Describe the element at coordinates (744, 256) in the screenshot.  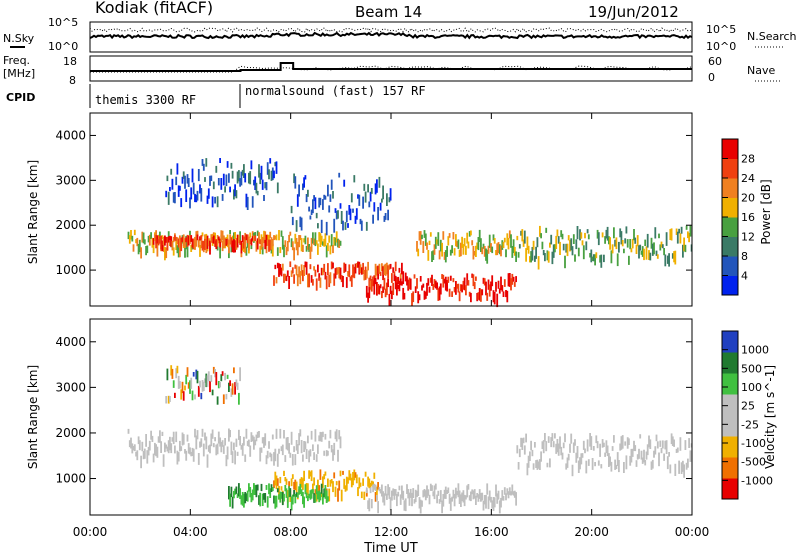
I see `power-colorbar-label-tick: 8` at that location.